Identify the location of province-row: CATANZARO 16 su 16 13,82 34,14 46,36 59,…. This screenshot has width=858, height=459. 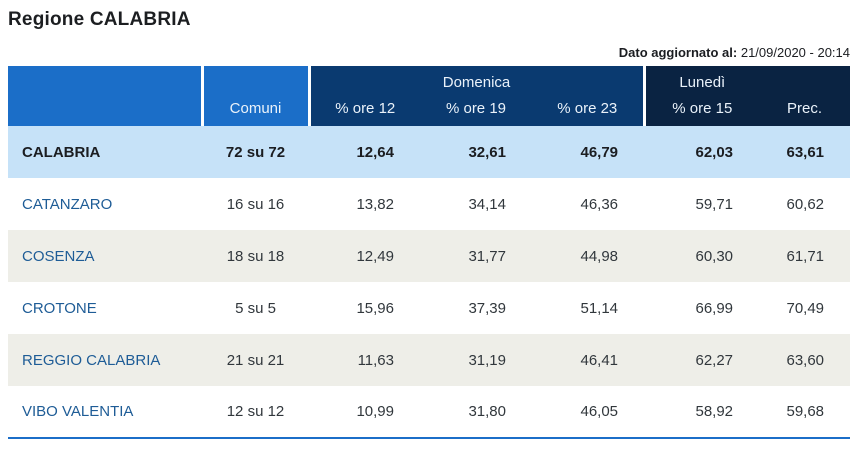
(429, 204).